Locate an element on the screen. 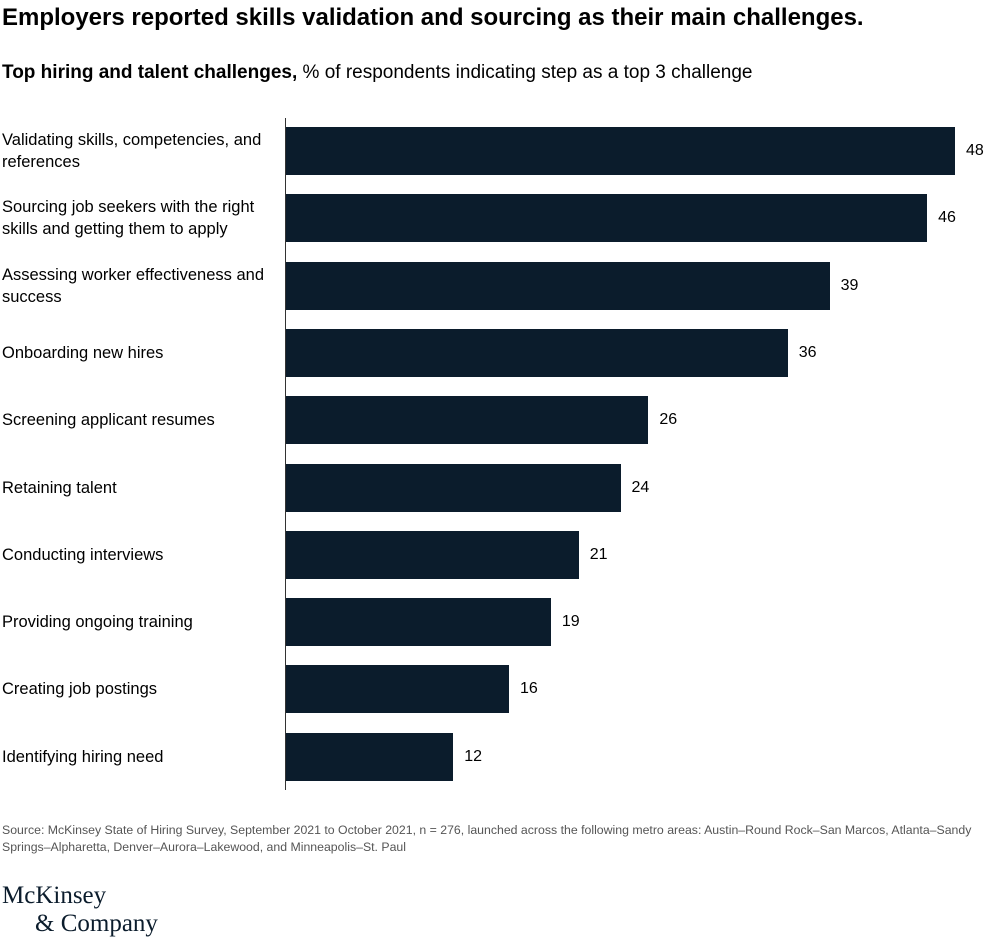 The width and height of the screenshot is (1000, 944). value-label: 46 is located at coordinates (947, 218).